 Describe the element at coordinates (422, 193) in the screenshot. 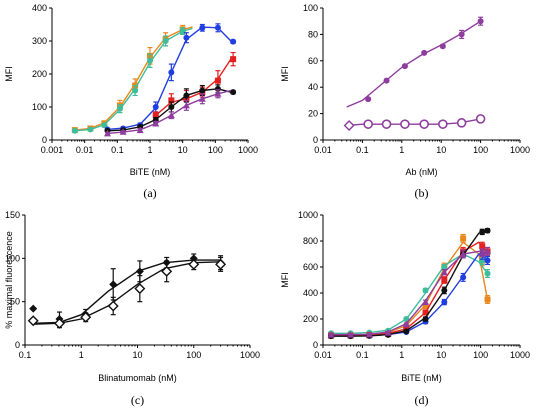

I see `panel-label: (b)` at that location.